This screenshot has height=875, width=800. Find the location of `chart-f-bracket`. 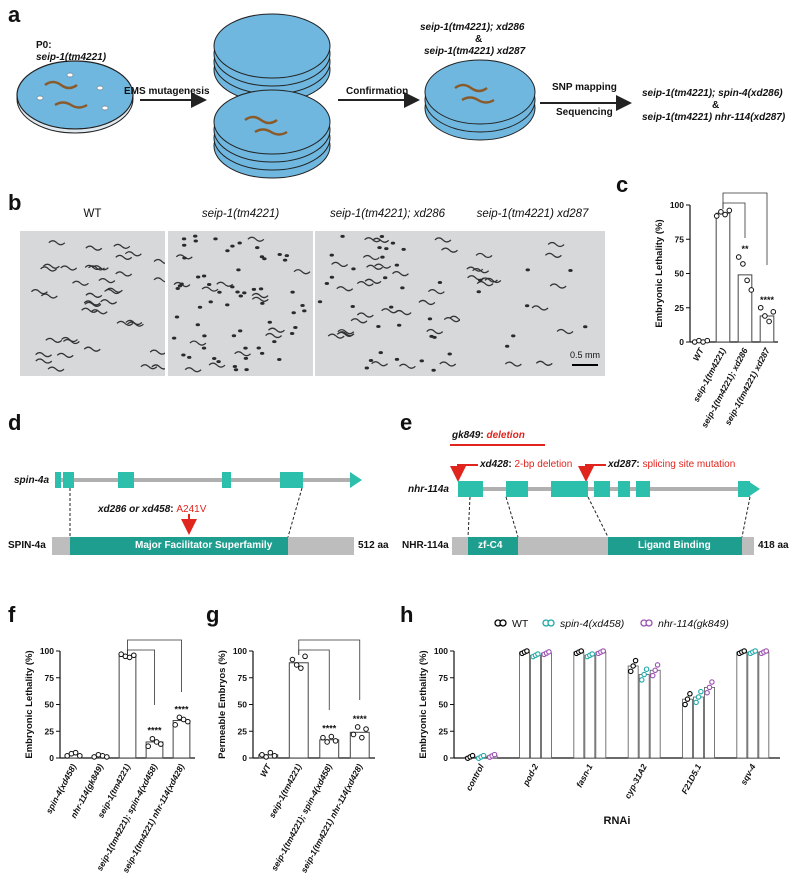

chart-f-bracket is located at coordinates (154, 665).